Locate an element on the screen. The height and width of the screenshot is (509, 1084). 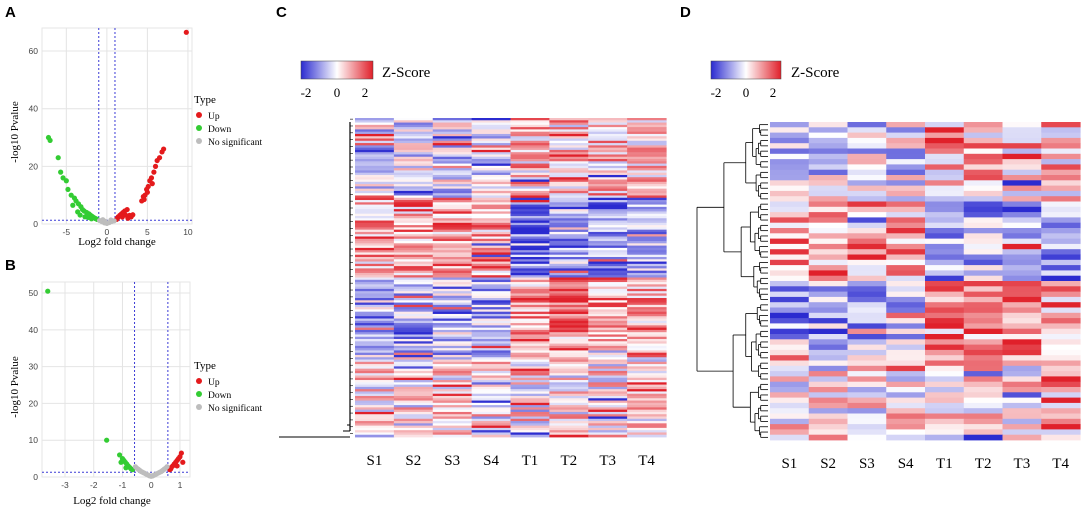
y-tick-label: 50 is located at coordinates (34, 293).